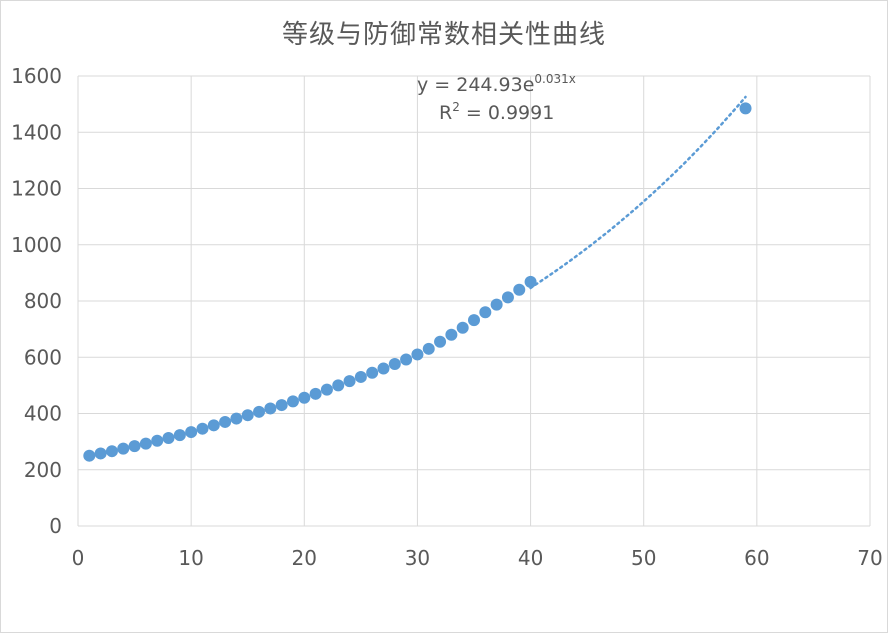 This screenshot has width=888, height=633. What do you see at coordinates (43, 414) in the screenshot?
I see `y-tick-label: 400` at bounding box center [43, 414].